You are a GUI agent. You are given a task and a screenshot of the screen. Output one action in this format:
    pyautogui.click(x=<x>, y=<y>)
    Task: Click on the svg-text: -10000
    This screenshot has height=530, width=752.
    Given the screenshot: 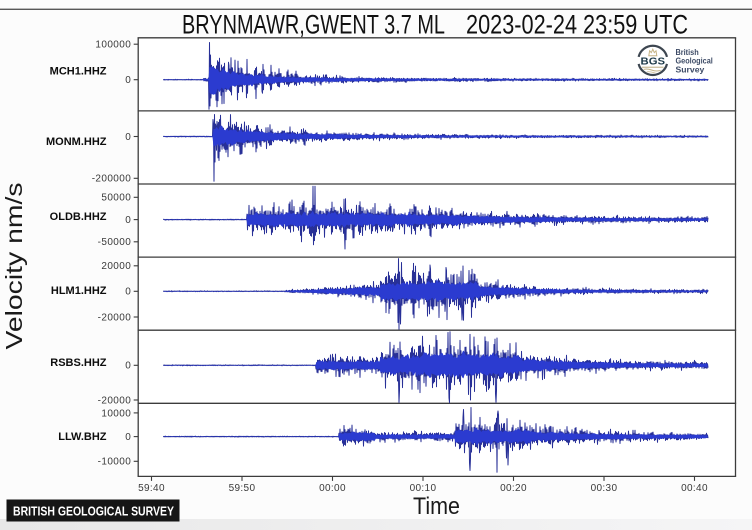 What is the action you would take?
    pyautogui.click(x=115, y=462)
    